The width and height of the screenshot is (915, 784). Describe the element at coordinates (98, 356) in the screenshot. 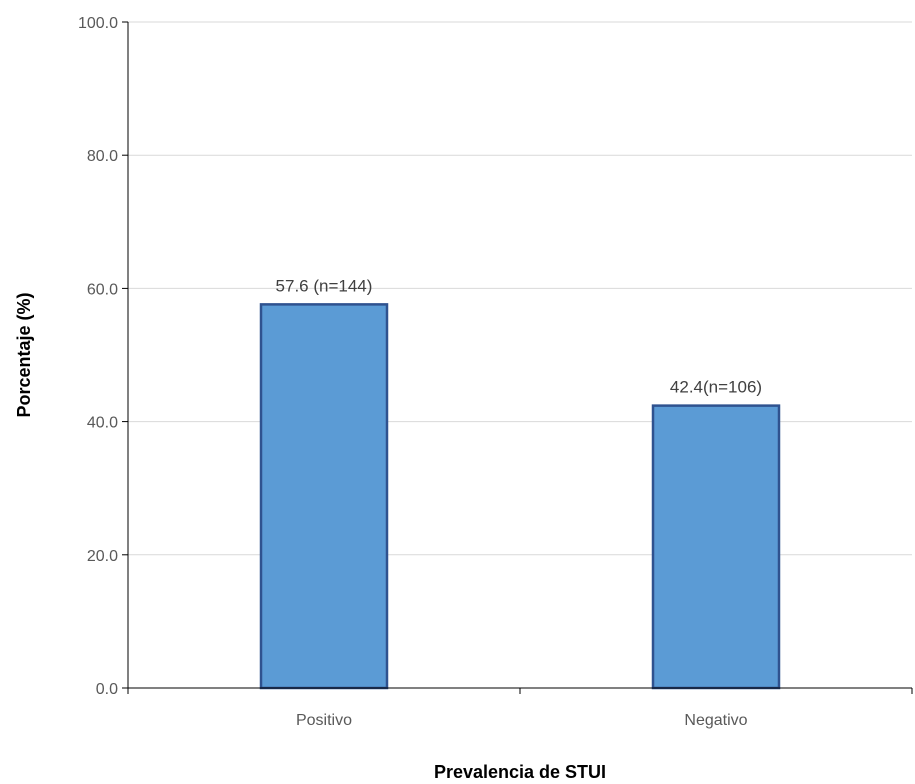

I see `y-tick-labels: 0.0 20.0 40.0 60.0 80.0 100.0` at that location.